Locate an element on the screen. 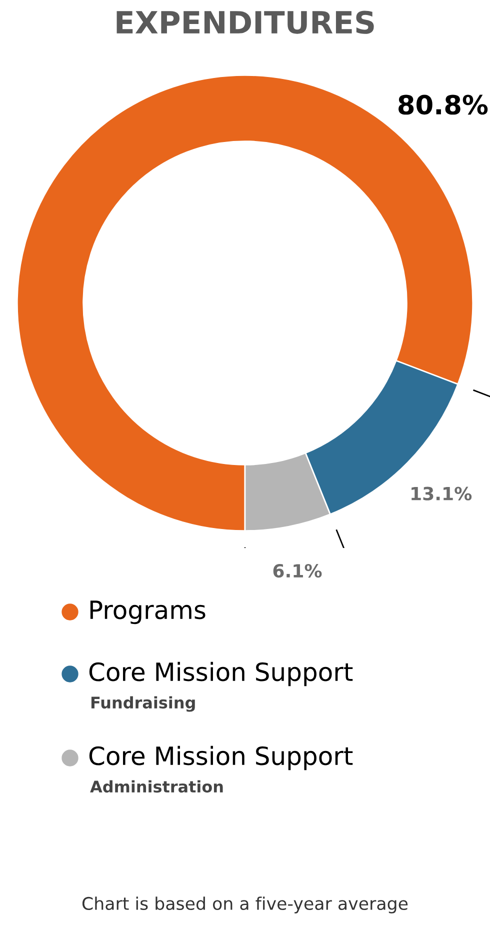  chart-title: EXPENDITURES is located at coordinates (245, 22).